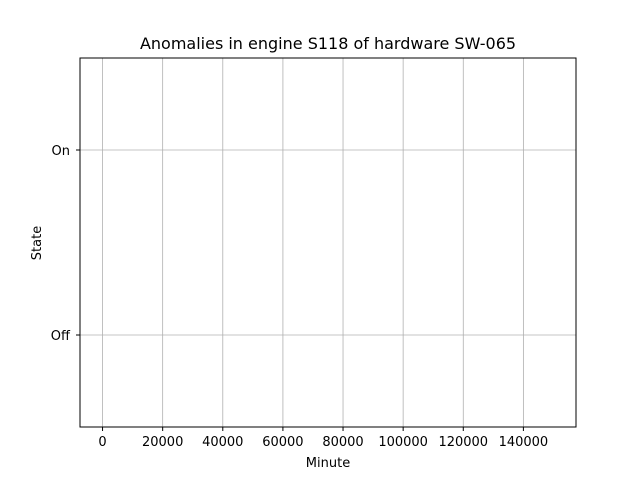 The width and height of the screenshot is (640, 480). Describe the element at coordinates (328, 463) in the screenshot. I see `x-axis-label: Minute` at that location.